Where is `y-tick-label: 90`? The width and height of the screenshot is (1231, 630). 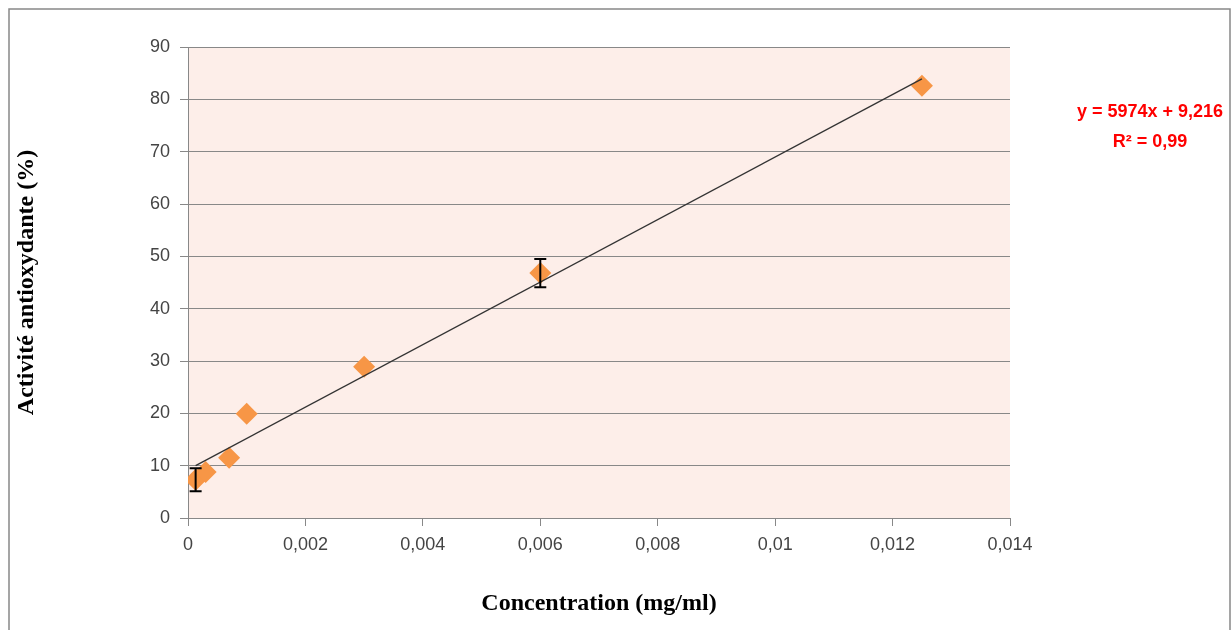
y-tick-label: 90 is located at coordinates (159, 45).